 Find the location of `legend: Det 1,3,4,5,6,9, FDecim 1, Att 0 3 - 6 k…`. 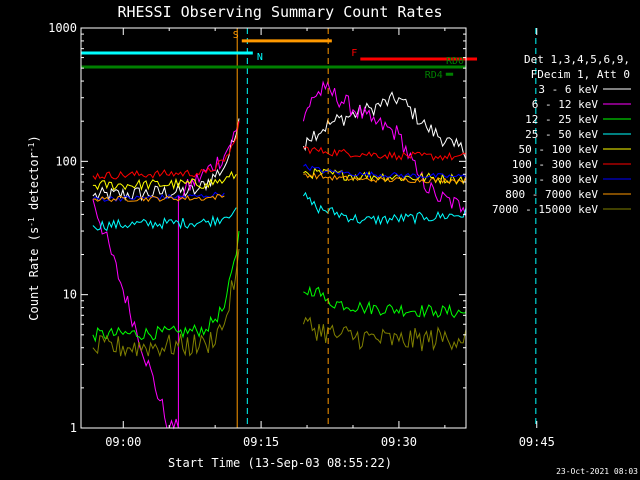

legend: Det 1,3,4,5,6,9, FDecim 1, Att 0 3 - 6 k… is located at coordinates (561, 134).